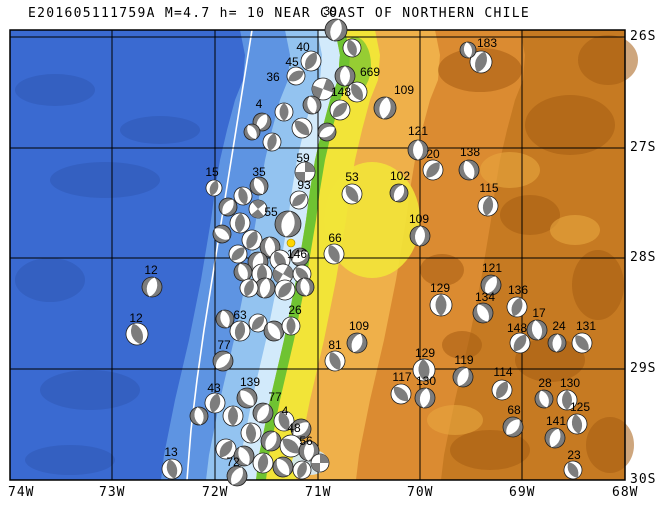 Image resolution: width=662 pixels, height=513 pixels. I want to click on lat-tick-label: 30S, so click(643, 479).